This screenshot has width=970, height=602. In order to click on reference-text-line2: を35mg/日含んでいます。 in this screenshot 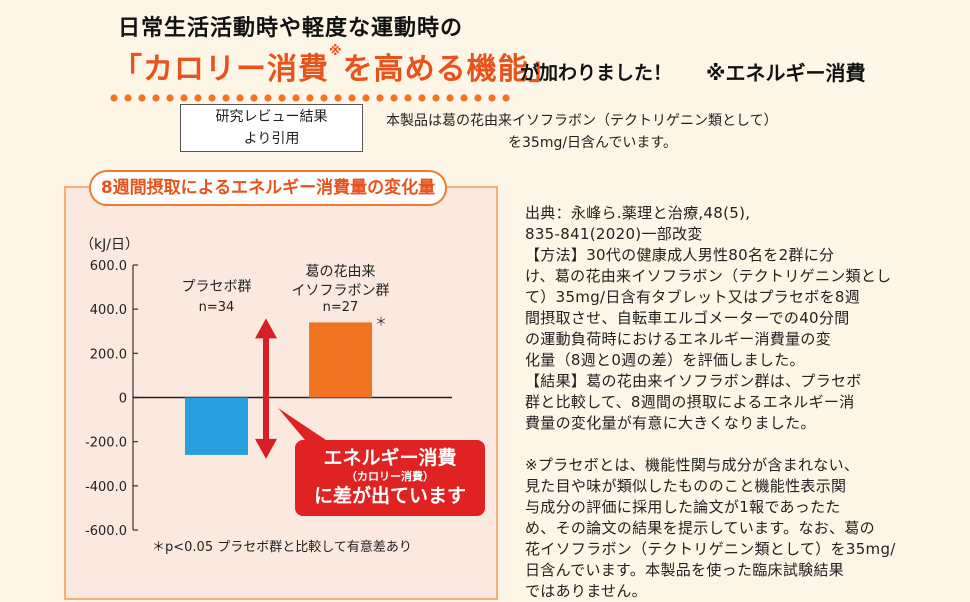, I will do `click(592, 143)`.